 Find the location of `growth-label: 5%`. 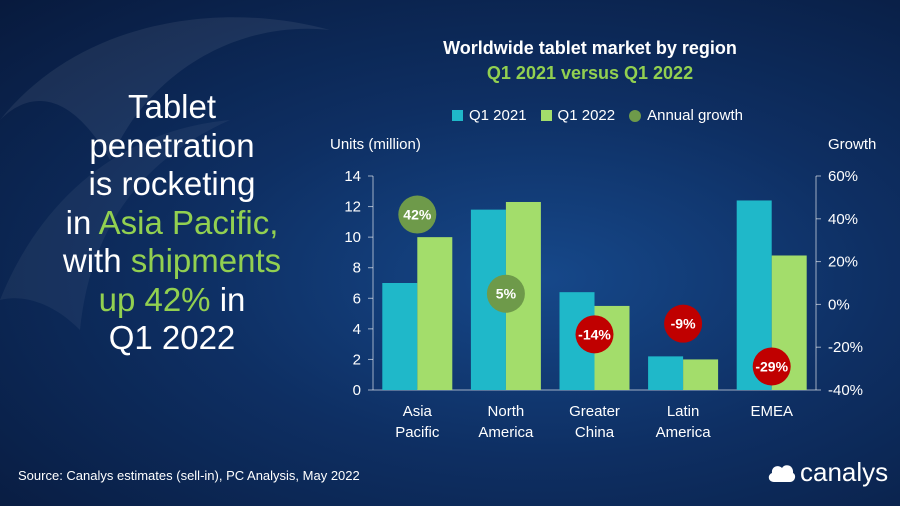

growth-label: 5% is located at coordinates (506, 294).